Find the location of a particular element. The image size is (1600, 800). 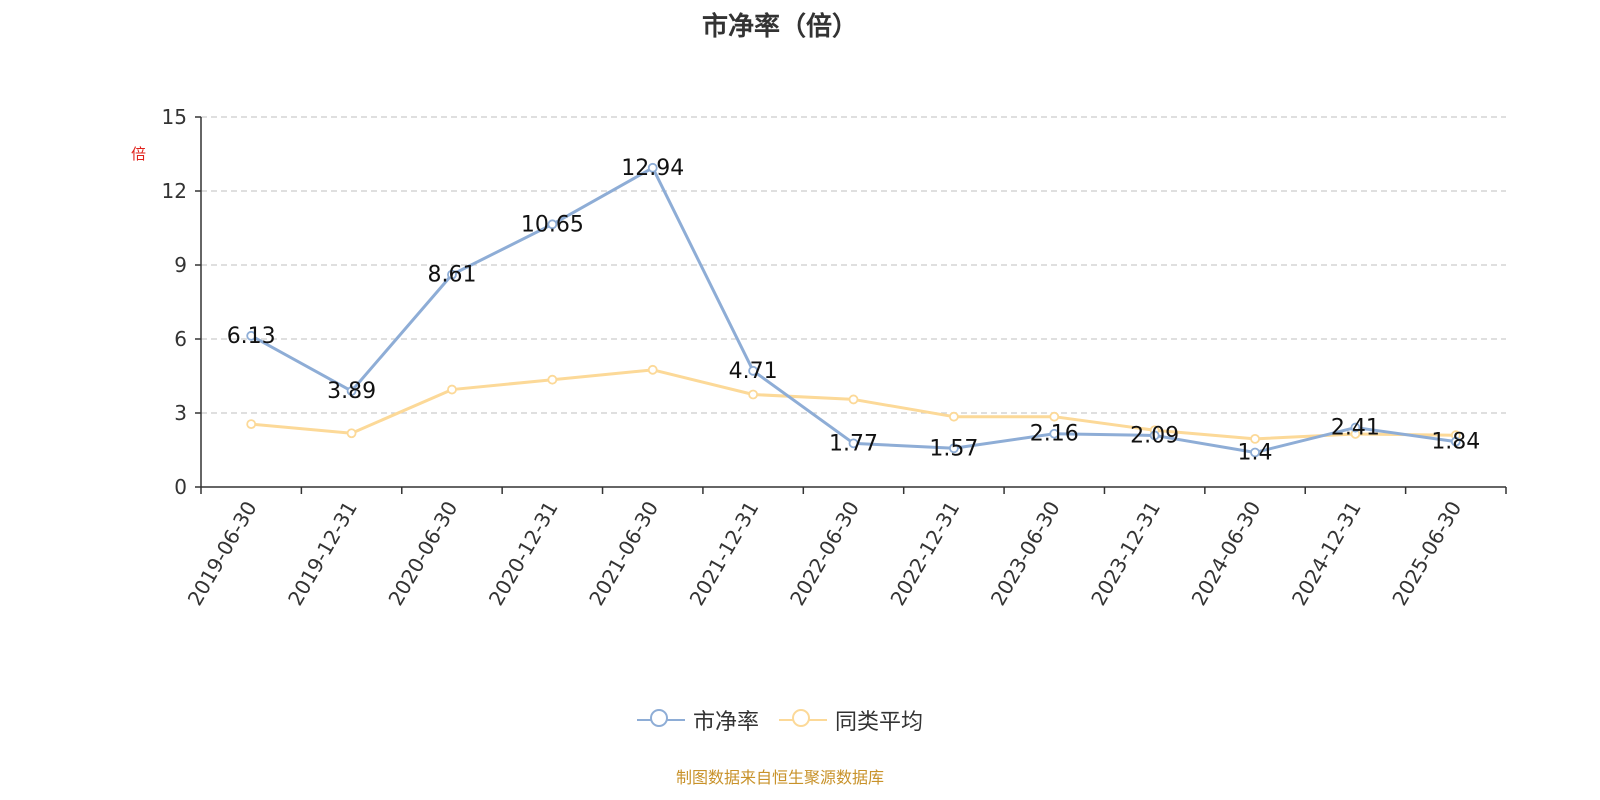

y-tick-label: 3 is located at coordinates (180, 413).